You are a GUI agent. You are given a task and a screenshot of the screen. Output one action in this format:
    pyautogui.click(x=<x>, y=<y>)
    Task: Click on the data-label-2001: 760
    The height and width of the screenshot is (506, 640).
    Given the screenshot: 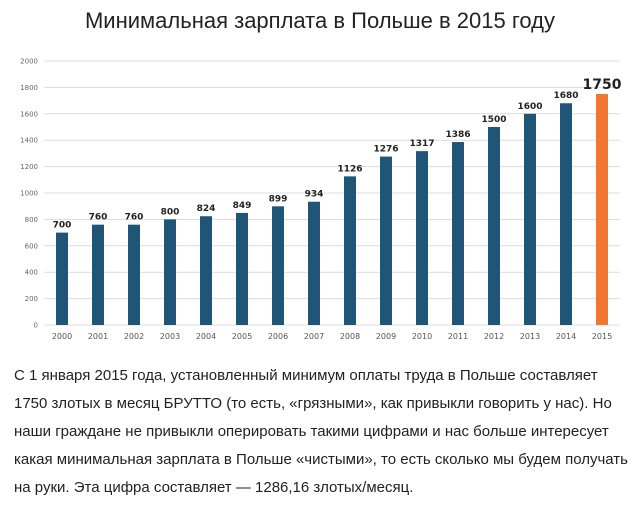 What is the action you would take?
    pyautogui.click(x=98, y=218)
    